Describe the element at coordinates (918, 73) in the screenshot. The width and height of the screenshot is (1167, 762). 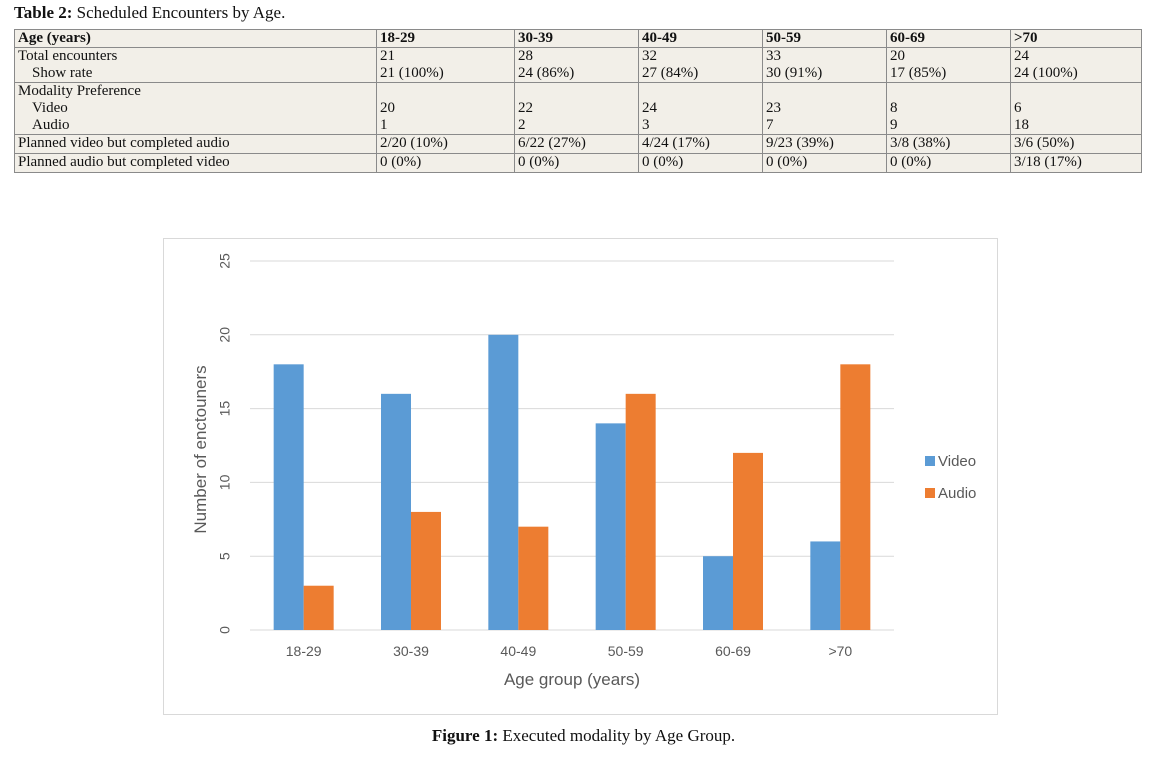
I see `show-value: 17 (85%)` at that location.